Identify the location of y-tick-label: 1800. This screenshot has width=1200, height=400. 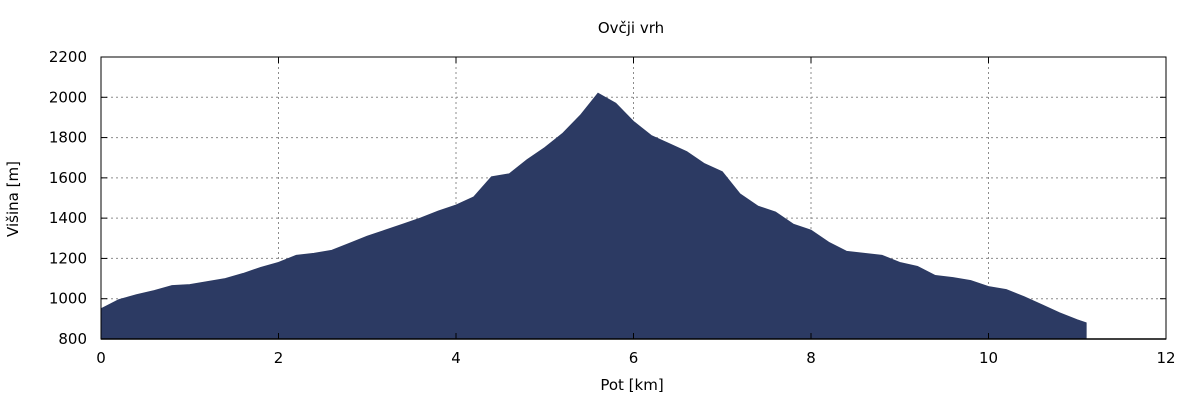
(68, 138).